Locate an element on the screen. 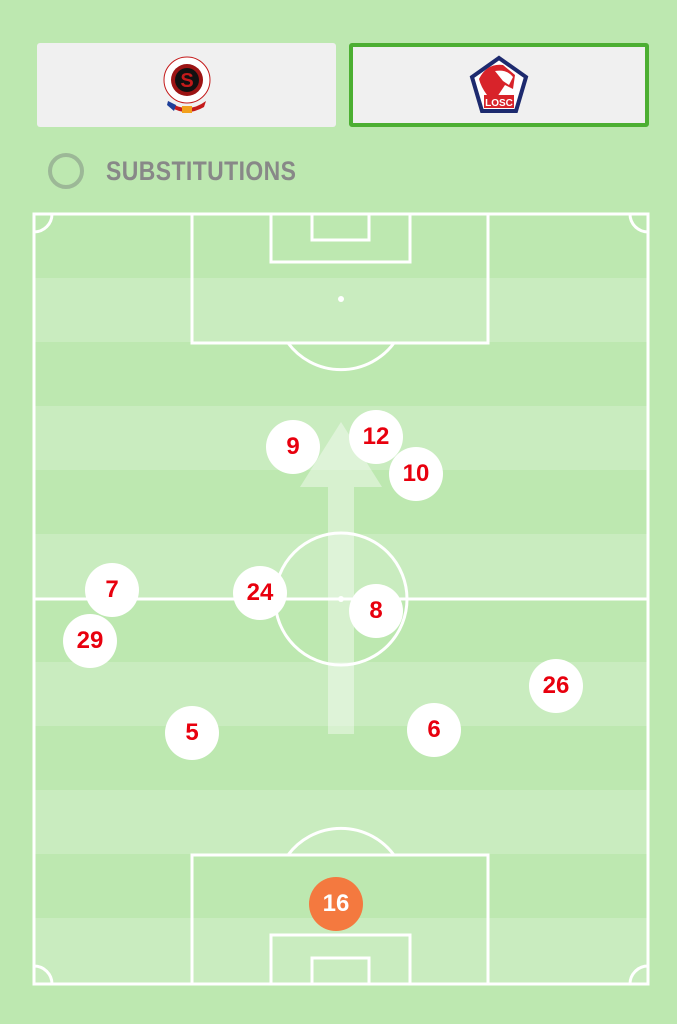 This screenshot has height=1024, width=677. player-marker: 12 is located at coordinates (376, 437).